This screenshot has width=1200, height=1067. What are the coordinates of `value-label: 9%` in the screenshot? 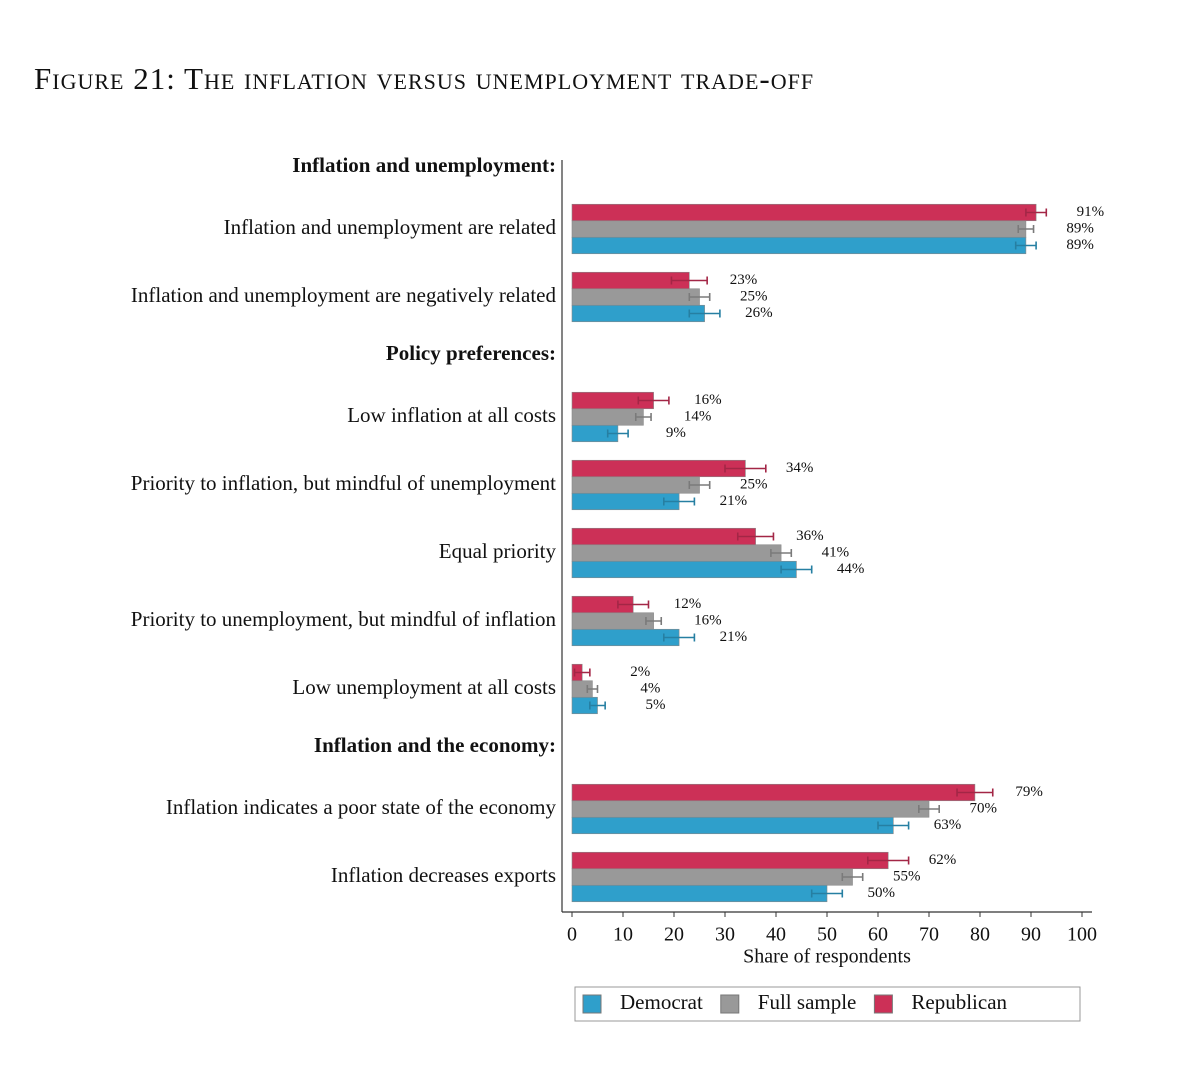 It's located at (676, 433).